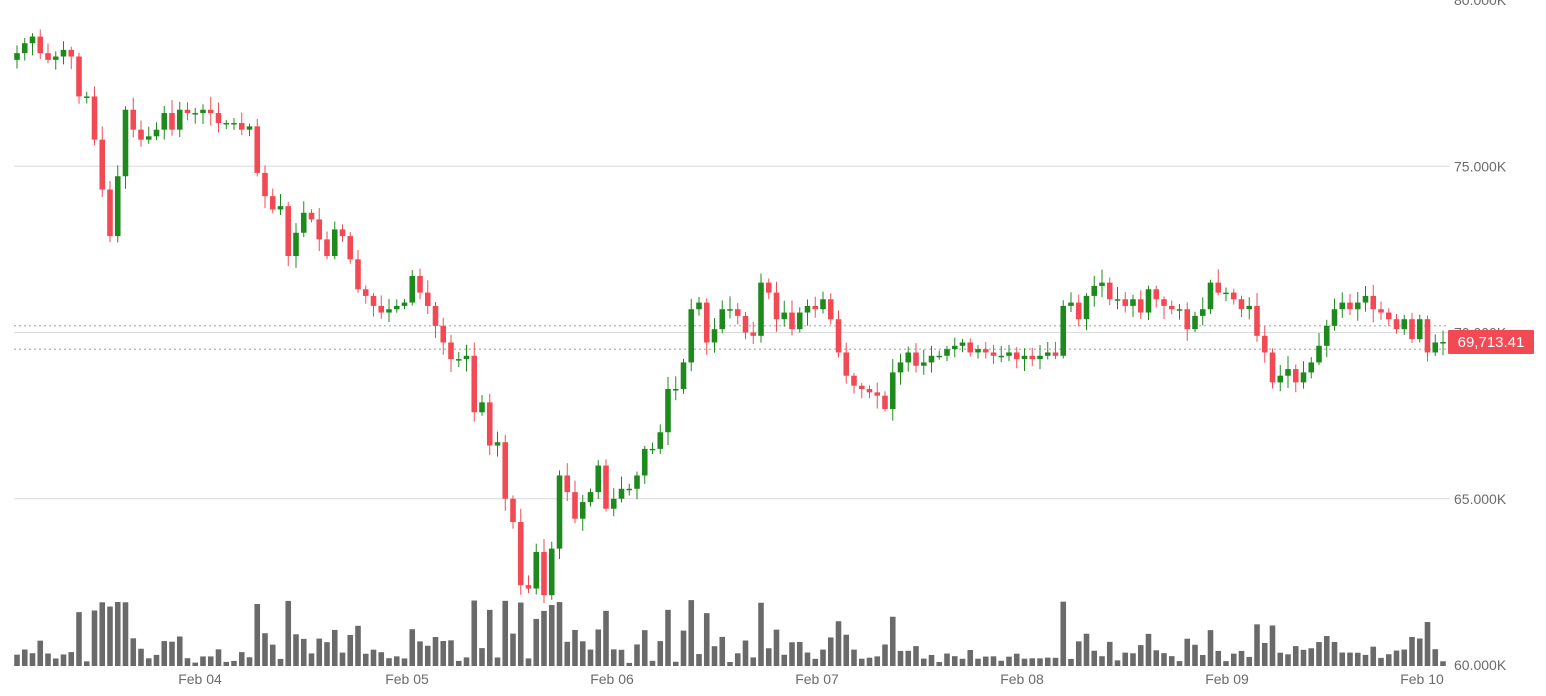 The image size is (1546, 696). Describe the element at coordinates (1422, 679) in the screenshot. I see `x-tick-label: Feb 10` at that location.